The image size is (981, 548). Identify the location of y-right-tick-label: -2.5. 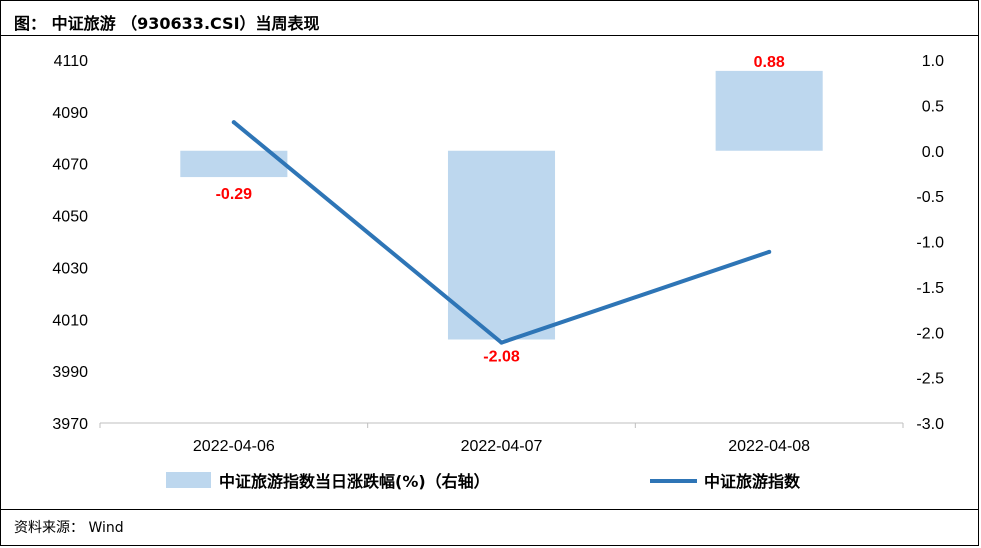
(930, 379).